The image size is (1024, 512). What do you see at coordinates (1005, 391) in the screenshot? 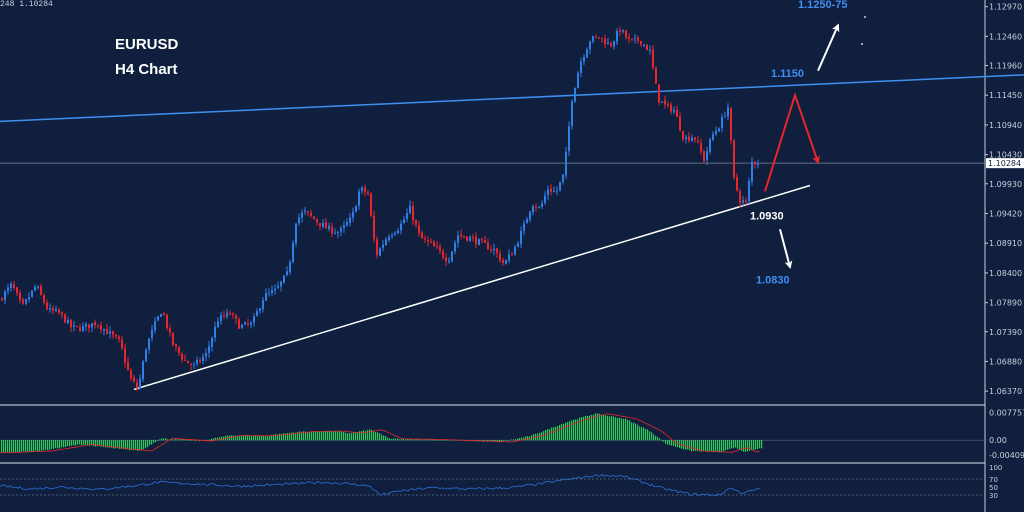
I see `price-tick-label: 1.06370` at bounding box center [1005, 391].